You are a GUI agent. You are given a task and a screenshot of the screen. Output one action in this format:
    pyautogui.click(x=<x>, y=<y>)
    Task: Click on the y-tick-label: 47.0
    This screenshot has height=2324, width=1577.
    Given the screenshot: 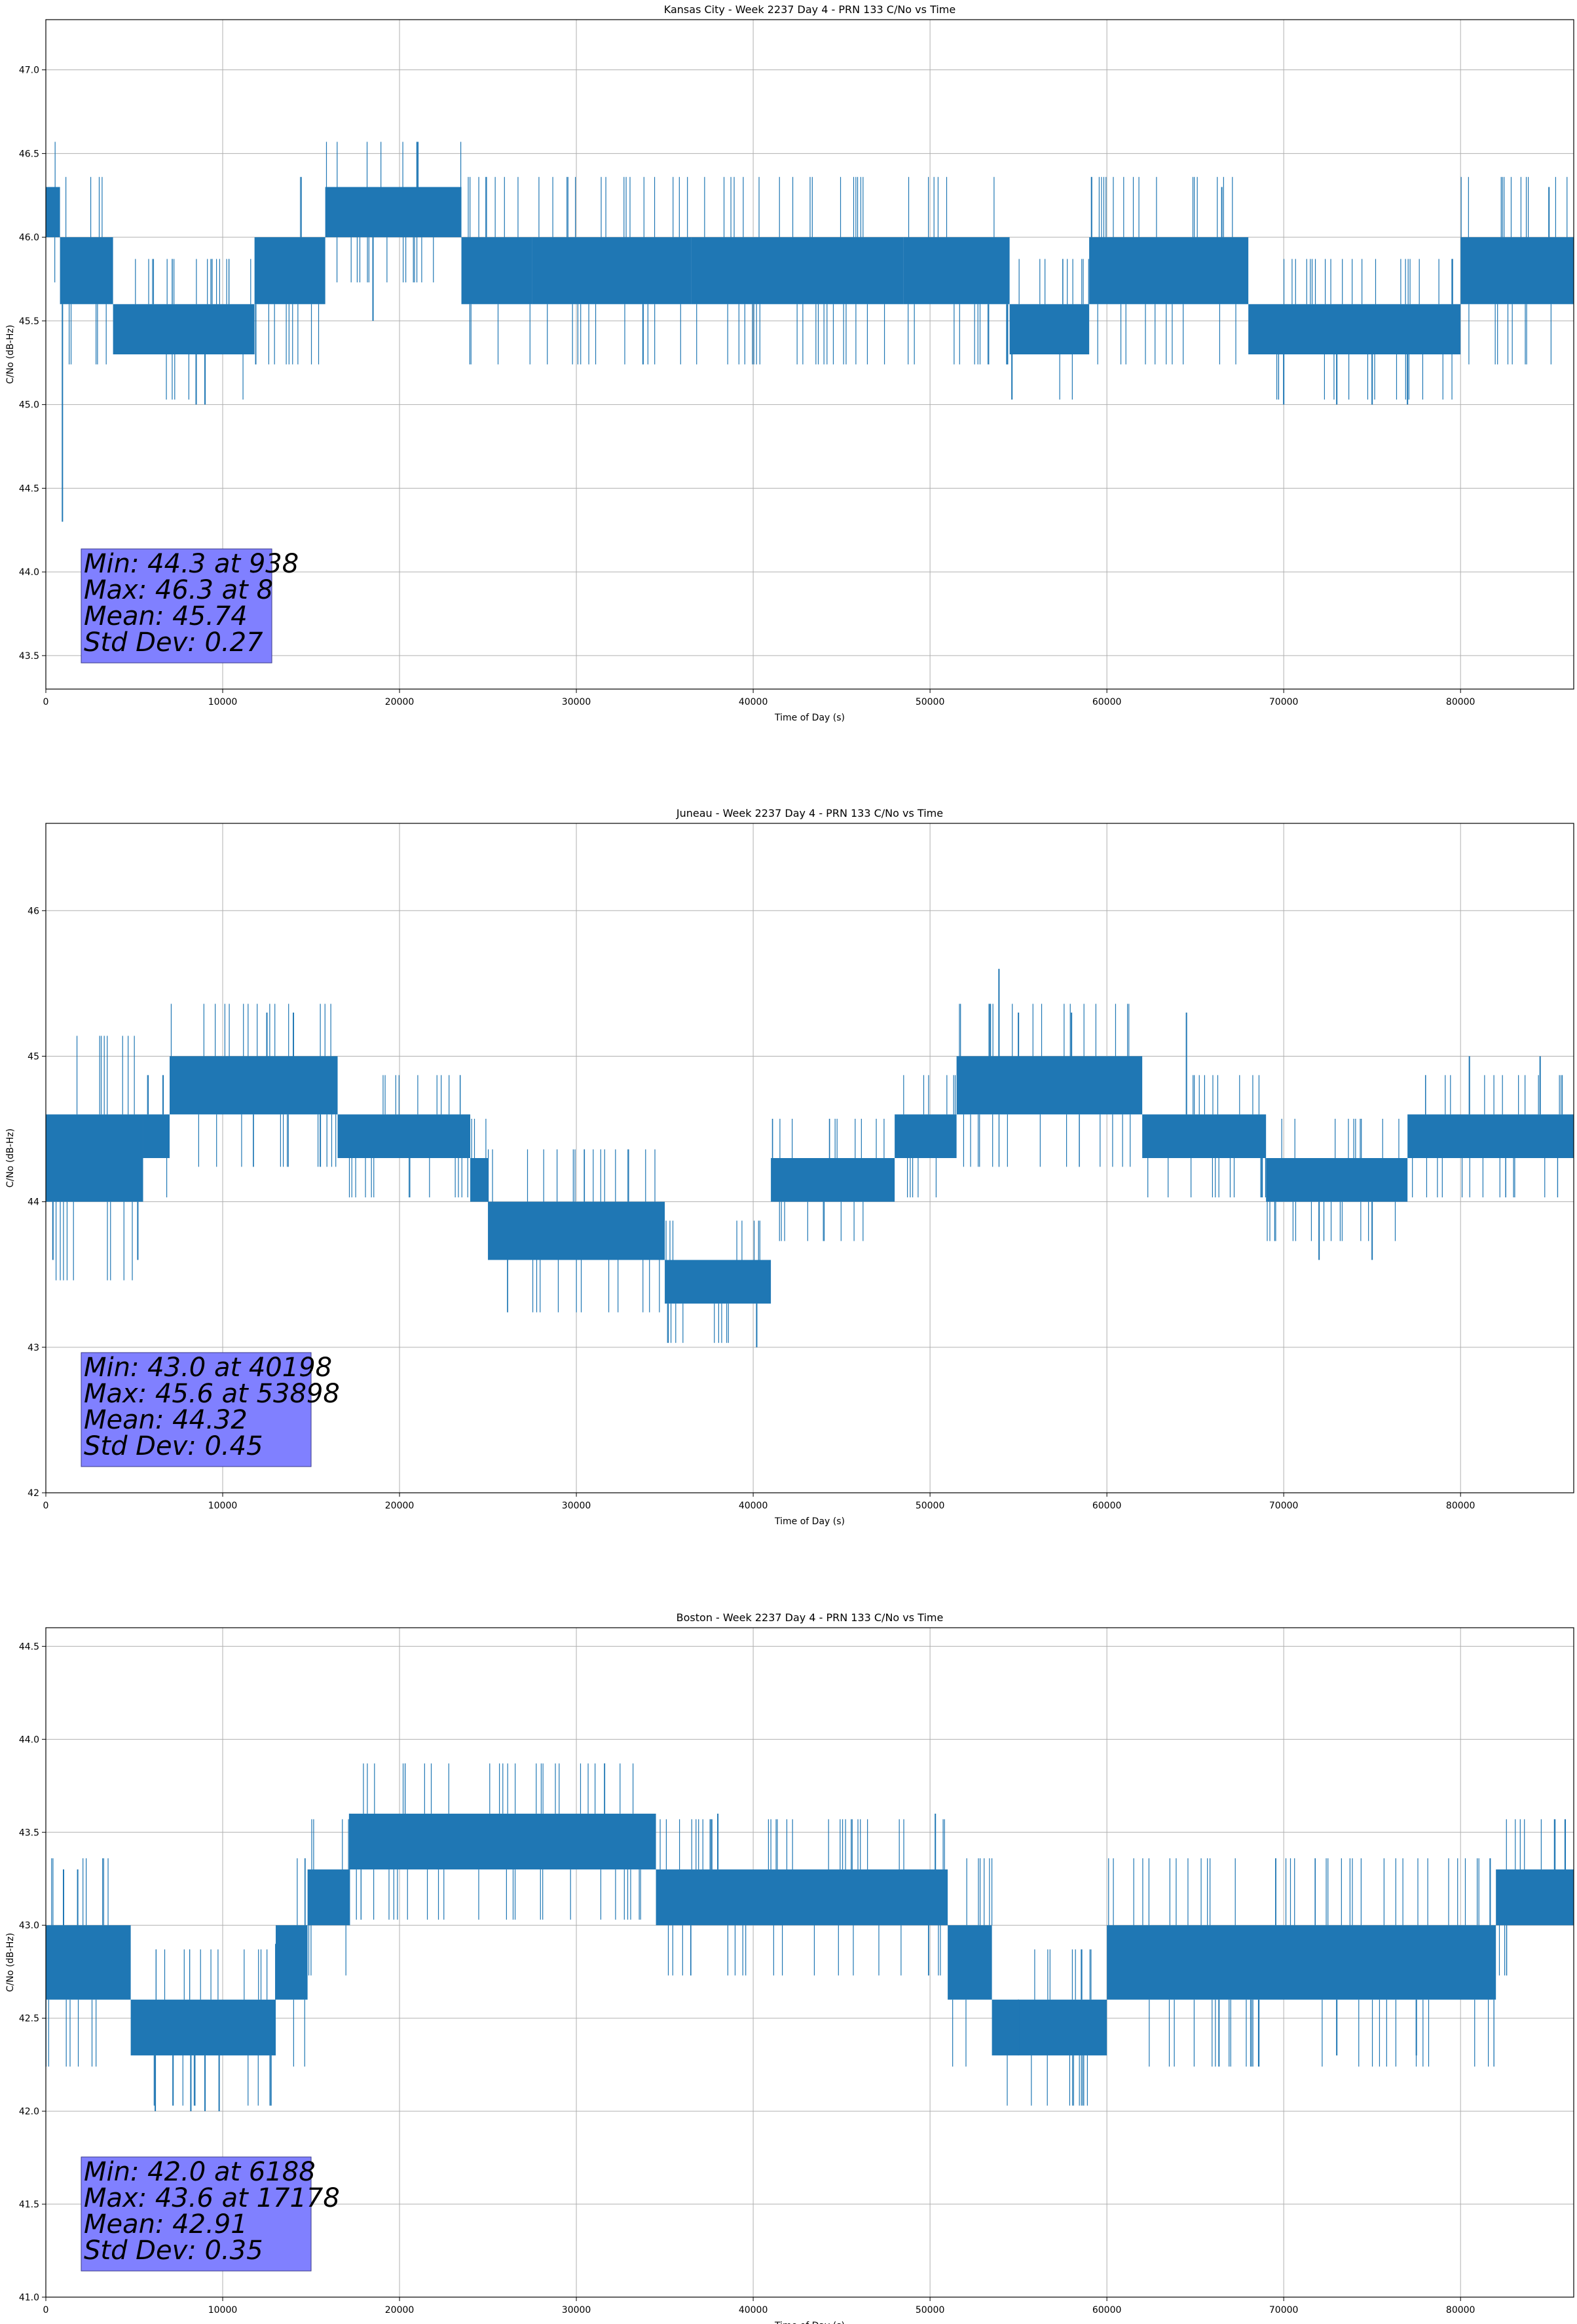 What is the action you would take?
    pyautogui.click(x=29, y=71)
    